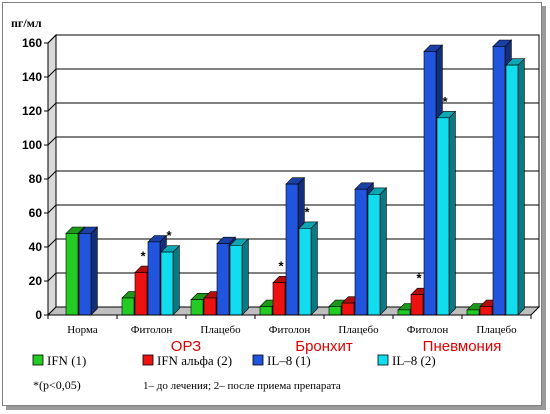  Describe the element at coordinates (38, 315) in the screenshot. I see `y-tick-label: 0` at that location.